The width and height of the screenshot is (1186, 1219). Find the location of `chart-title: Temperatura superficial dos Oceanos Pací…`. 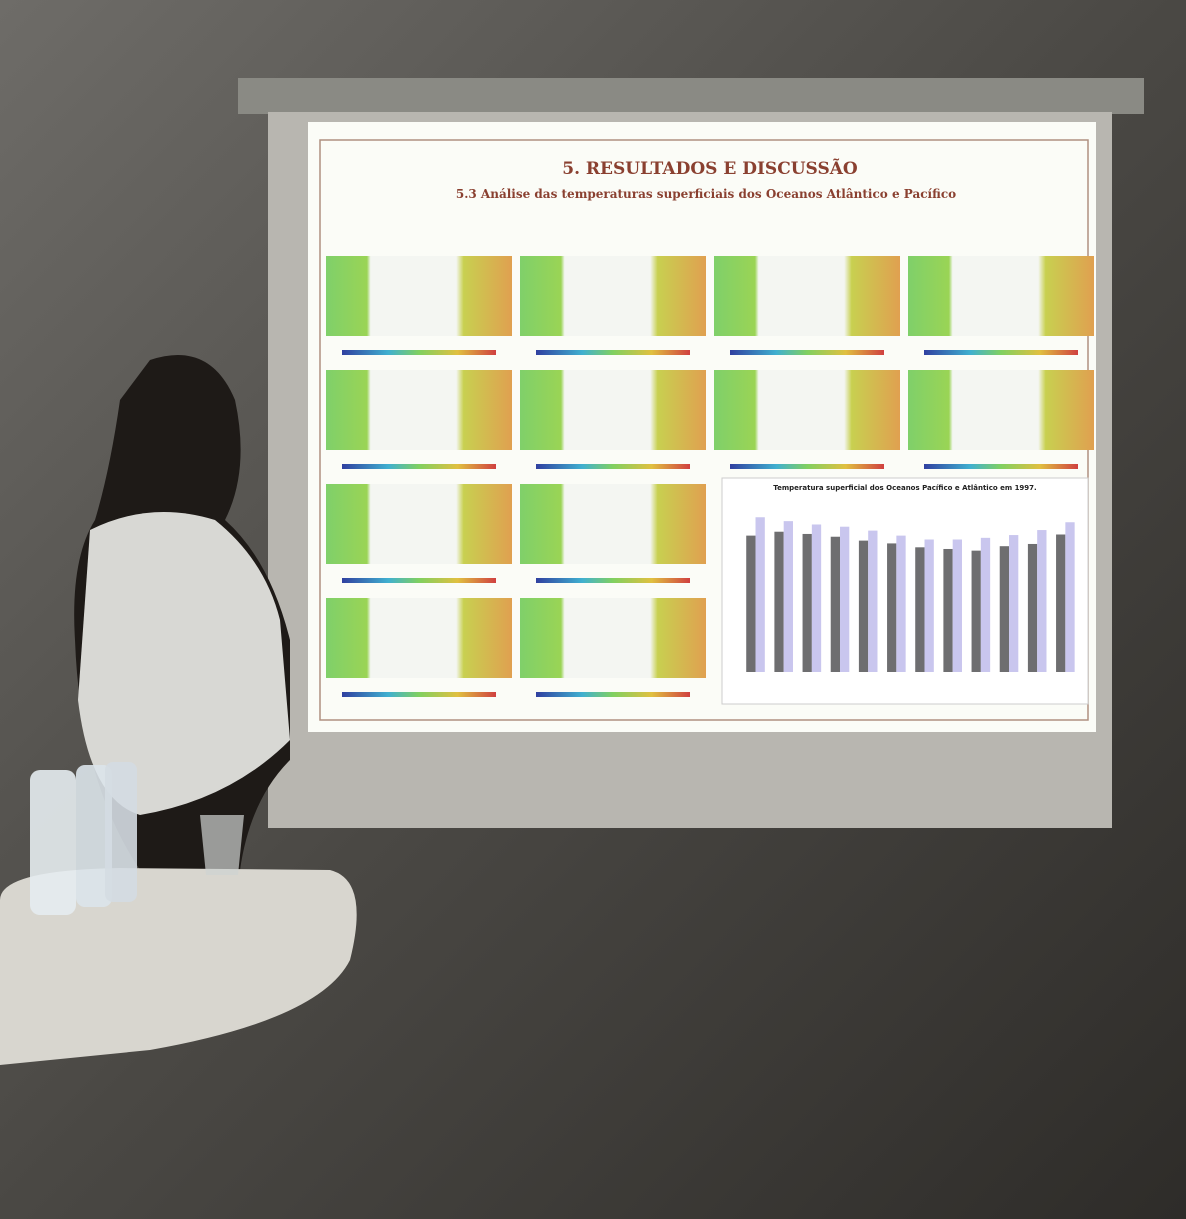

chart-title: Temperatura superficial dos Oceanos Pací… is located at coordinates (904, 488).